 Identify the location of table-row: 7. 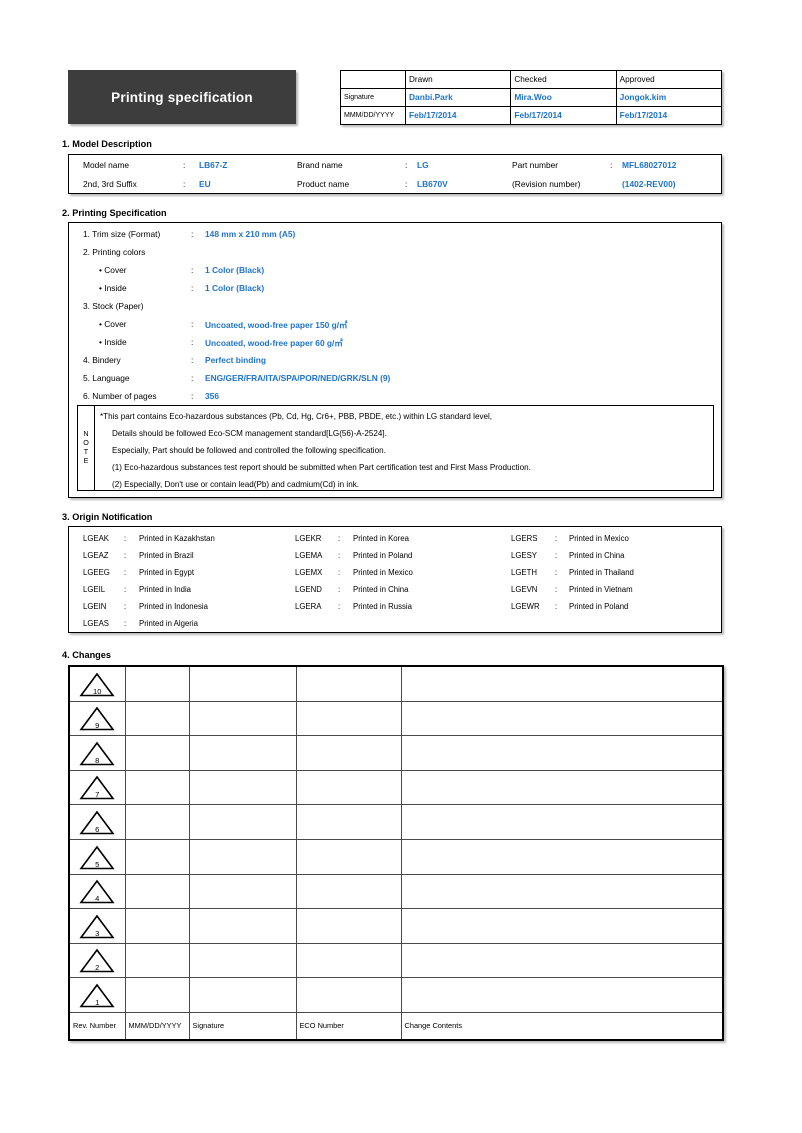
(396, 787).